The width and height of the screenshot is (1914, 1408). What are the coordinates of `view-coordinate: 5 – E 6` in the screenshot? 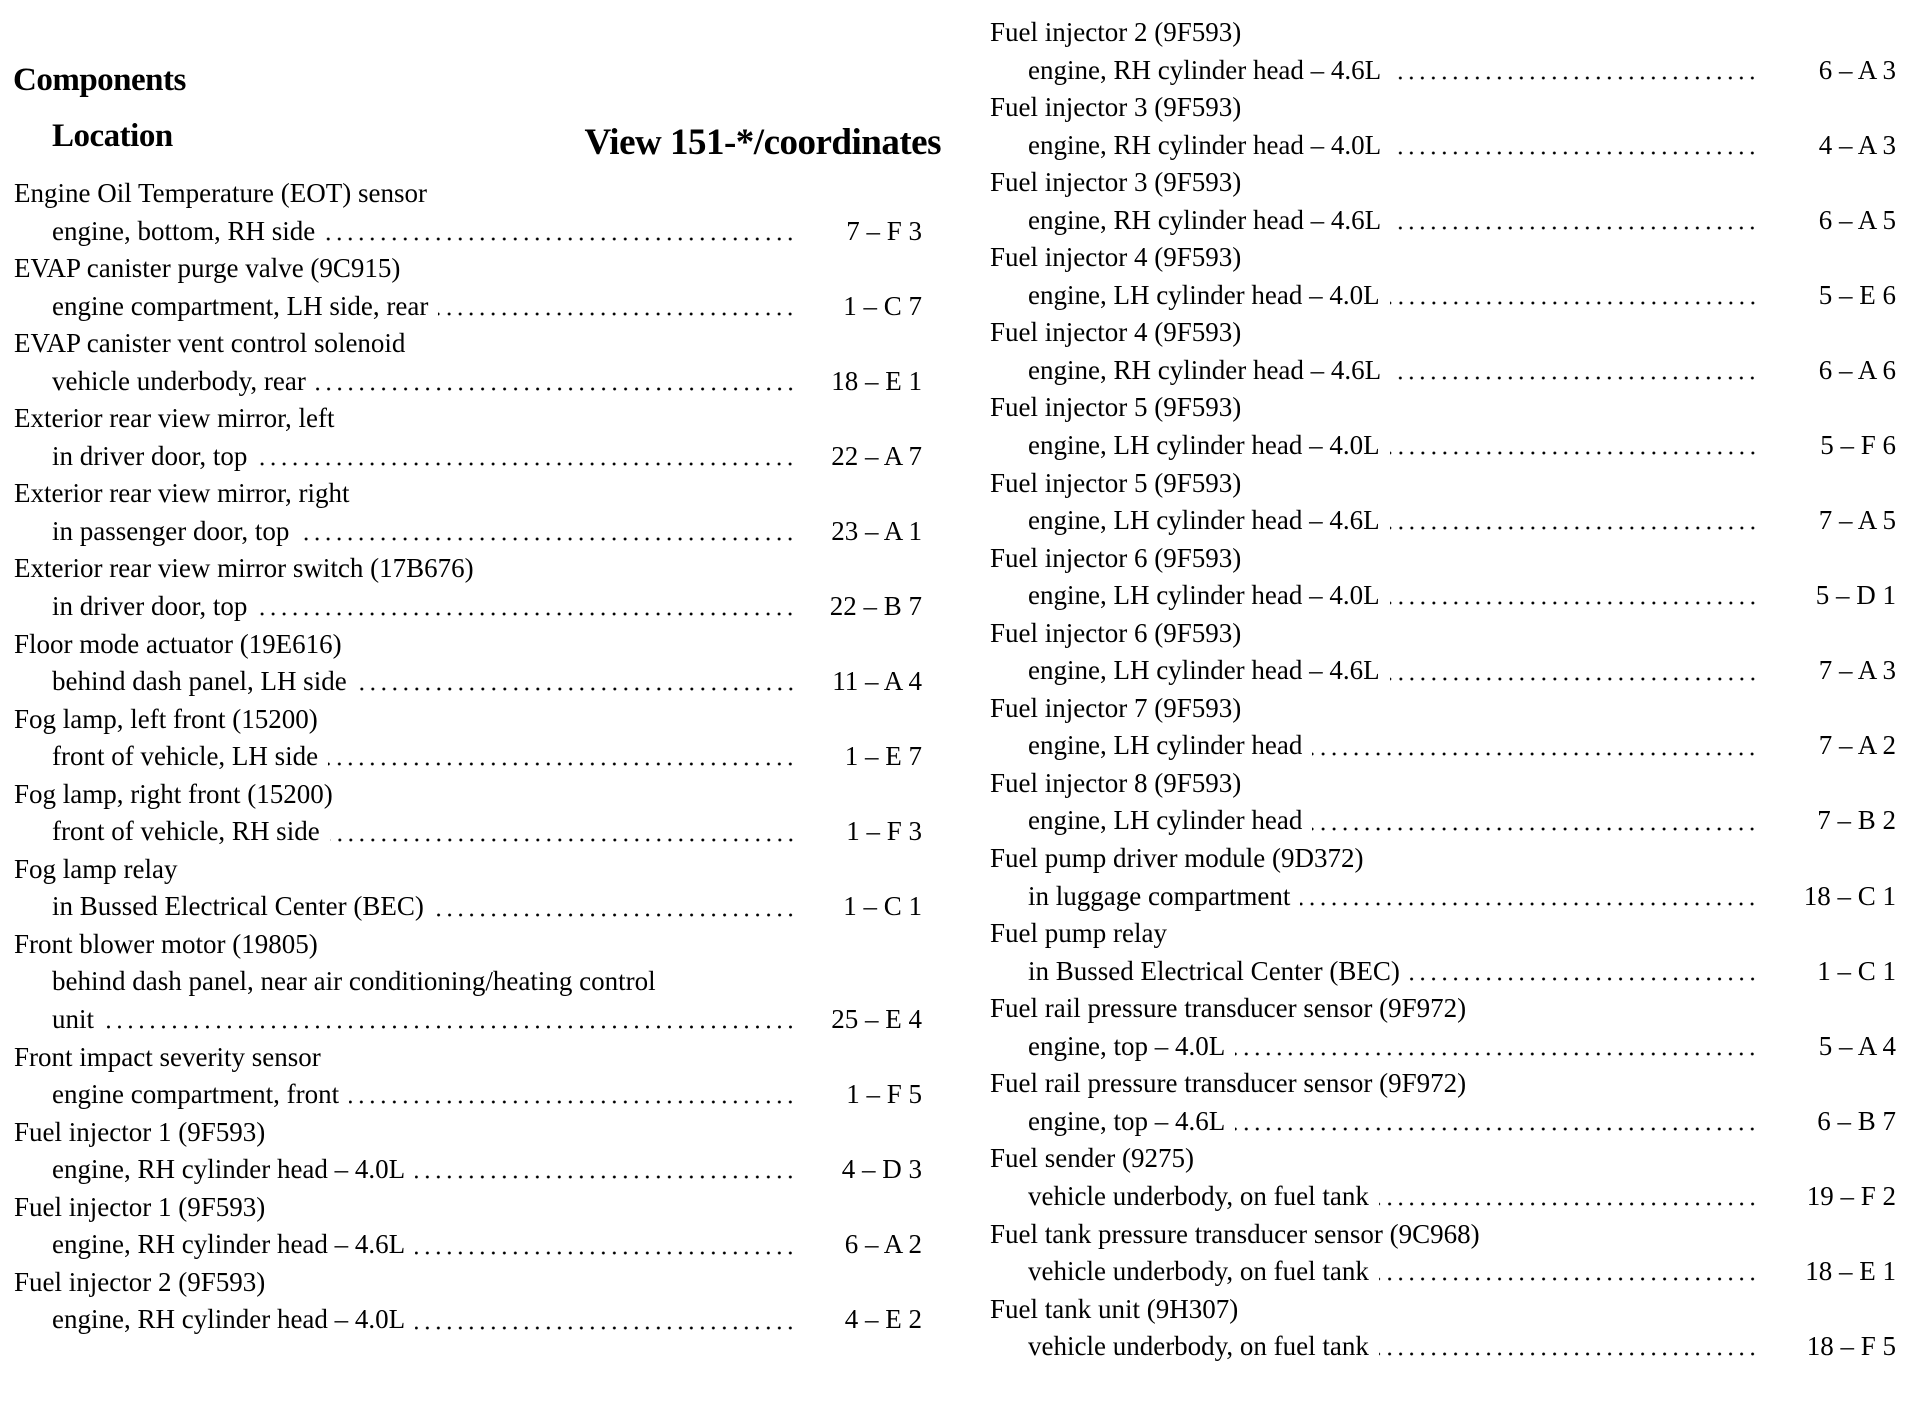 It's located at (1857, 294).